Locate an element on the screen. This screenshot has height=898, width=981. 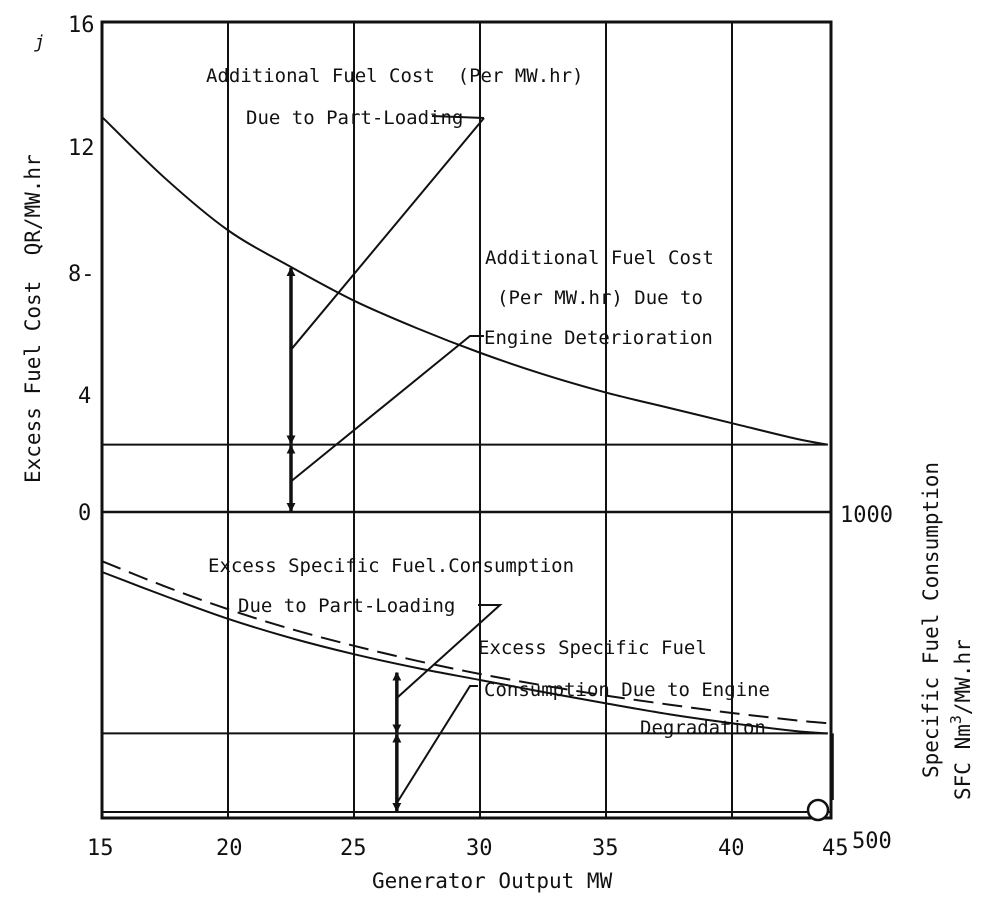
y-tick-label: 4 is located at coordinates (84, 396).